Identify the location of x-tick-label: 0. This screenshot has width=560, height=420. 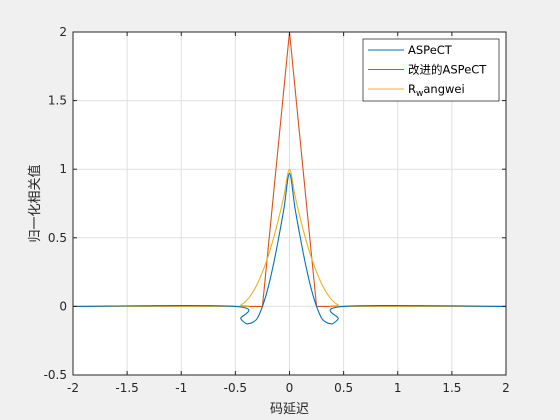
(290, 388).